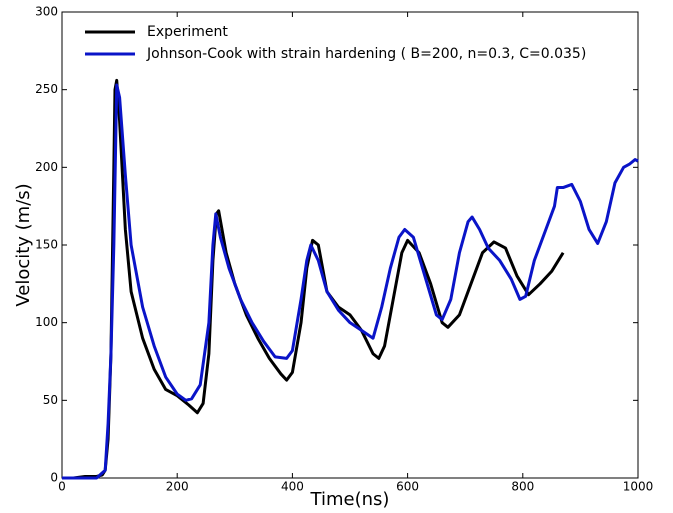 Image resolution: width=673 pixels, height=513 pixels. What do you see at coordinates (638, 487) in the screenshot?
I see `x-tick-label: 1000` at bounding box center [638, 487].